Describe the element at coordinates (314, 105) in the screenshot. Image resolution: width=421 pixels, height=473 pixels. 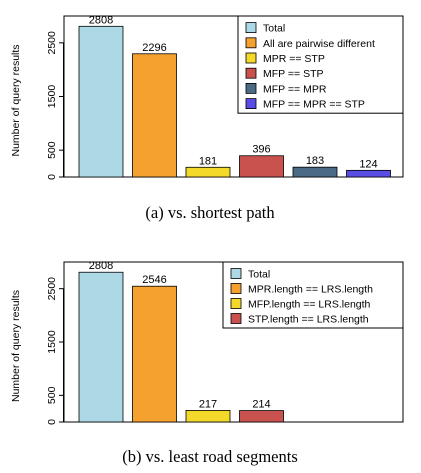
I see `legend-label: MFP == MPR == STP` at that location.